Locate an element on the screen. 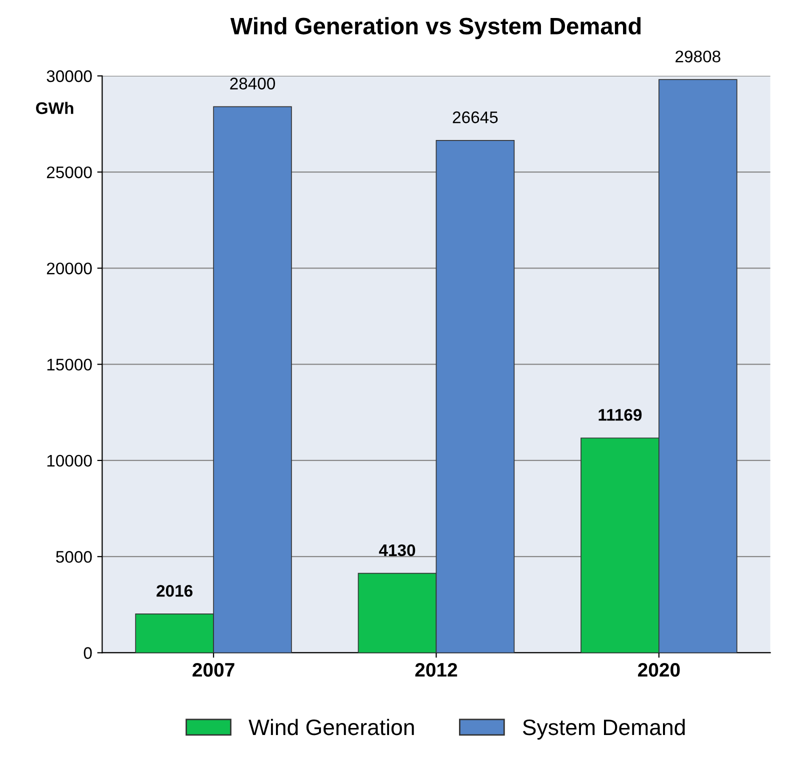  data-label: 29808 is located at coordinates (698, 56).